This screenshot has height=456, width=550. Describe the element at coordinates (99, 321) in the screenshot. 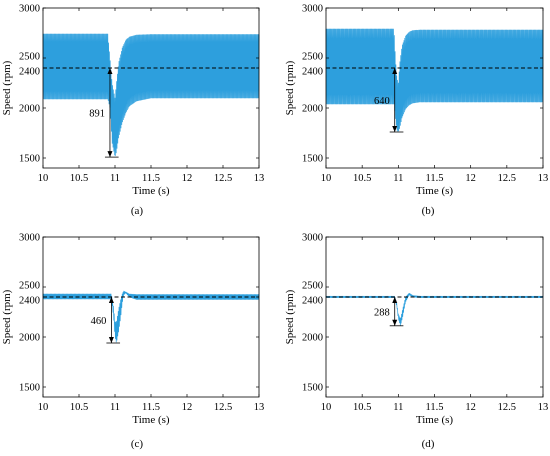

I see `dip-magnitude-label: 460` at that location.